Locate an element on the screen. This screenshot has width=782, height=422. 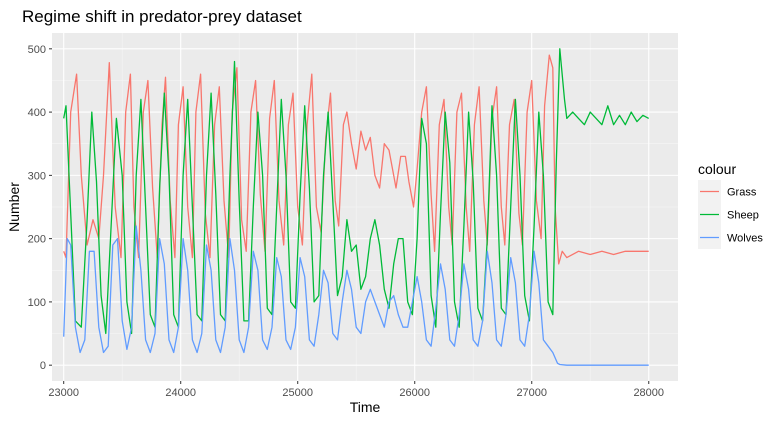
y-tick-label: 100 is located at coordinates (37, 303).